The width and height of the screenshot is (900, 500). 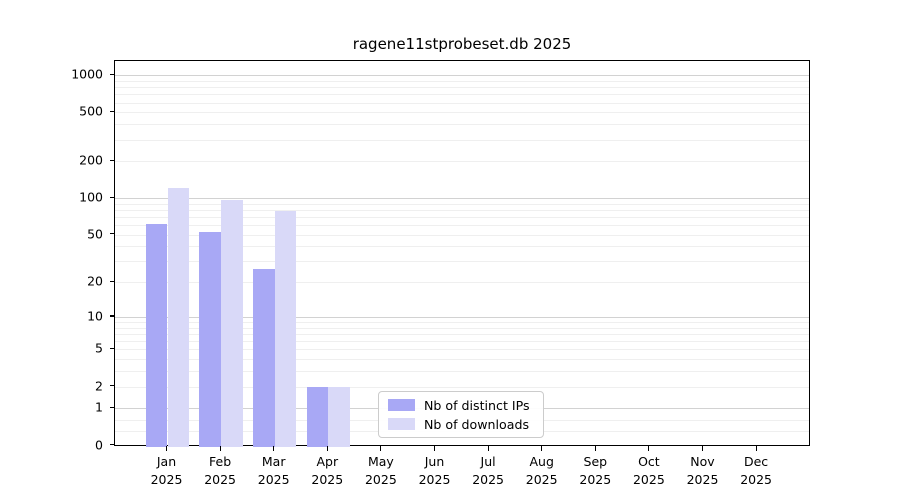 What do you see at coordinates (702, 470) in the screenshot?
I see `x-tick-label-nov: Nov 2025` at bounding box center [702, 470].